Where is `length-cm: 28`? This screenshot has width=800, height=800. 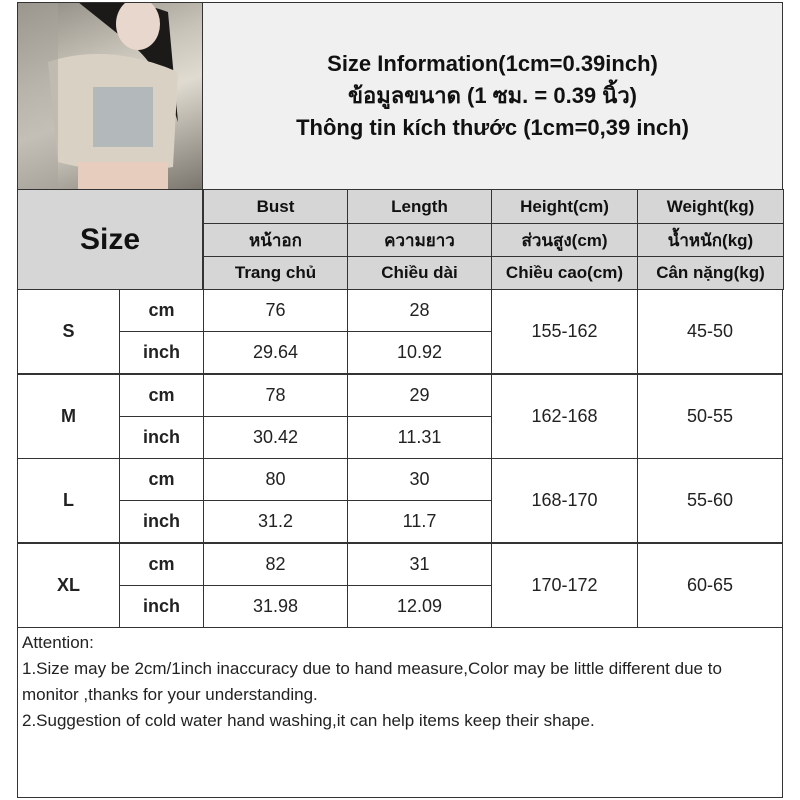 length-cm: 28 is located at coordinates (419, 310).